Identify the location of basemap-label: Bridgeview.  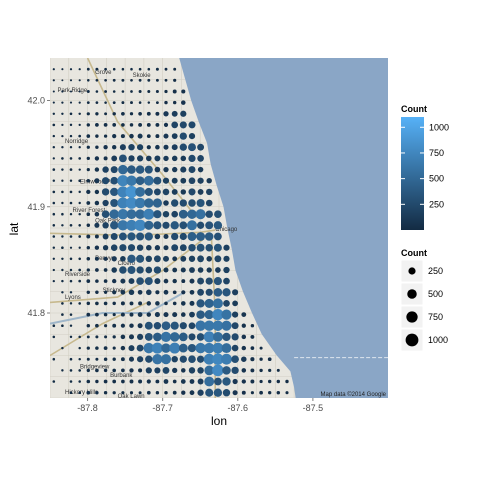
(95, 367).